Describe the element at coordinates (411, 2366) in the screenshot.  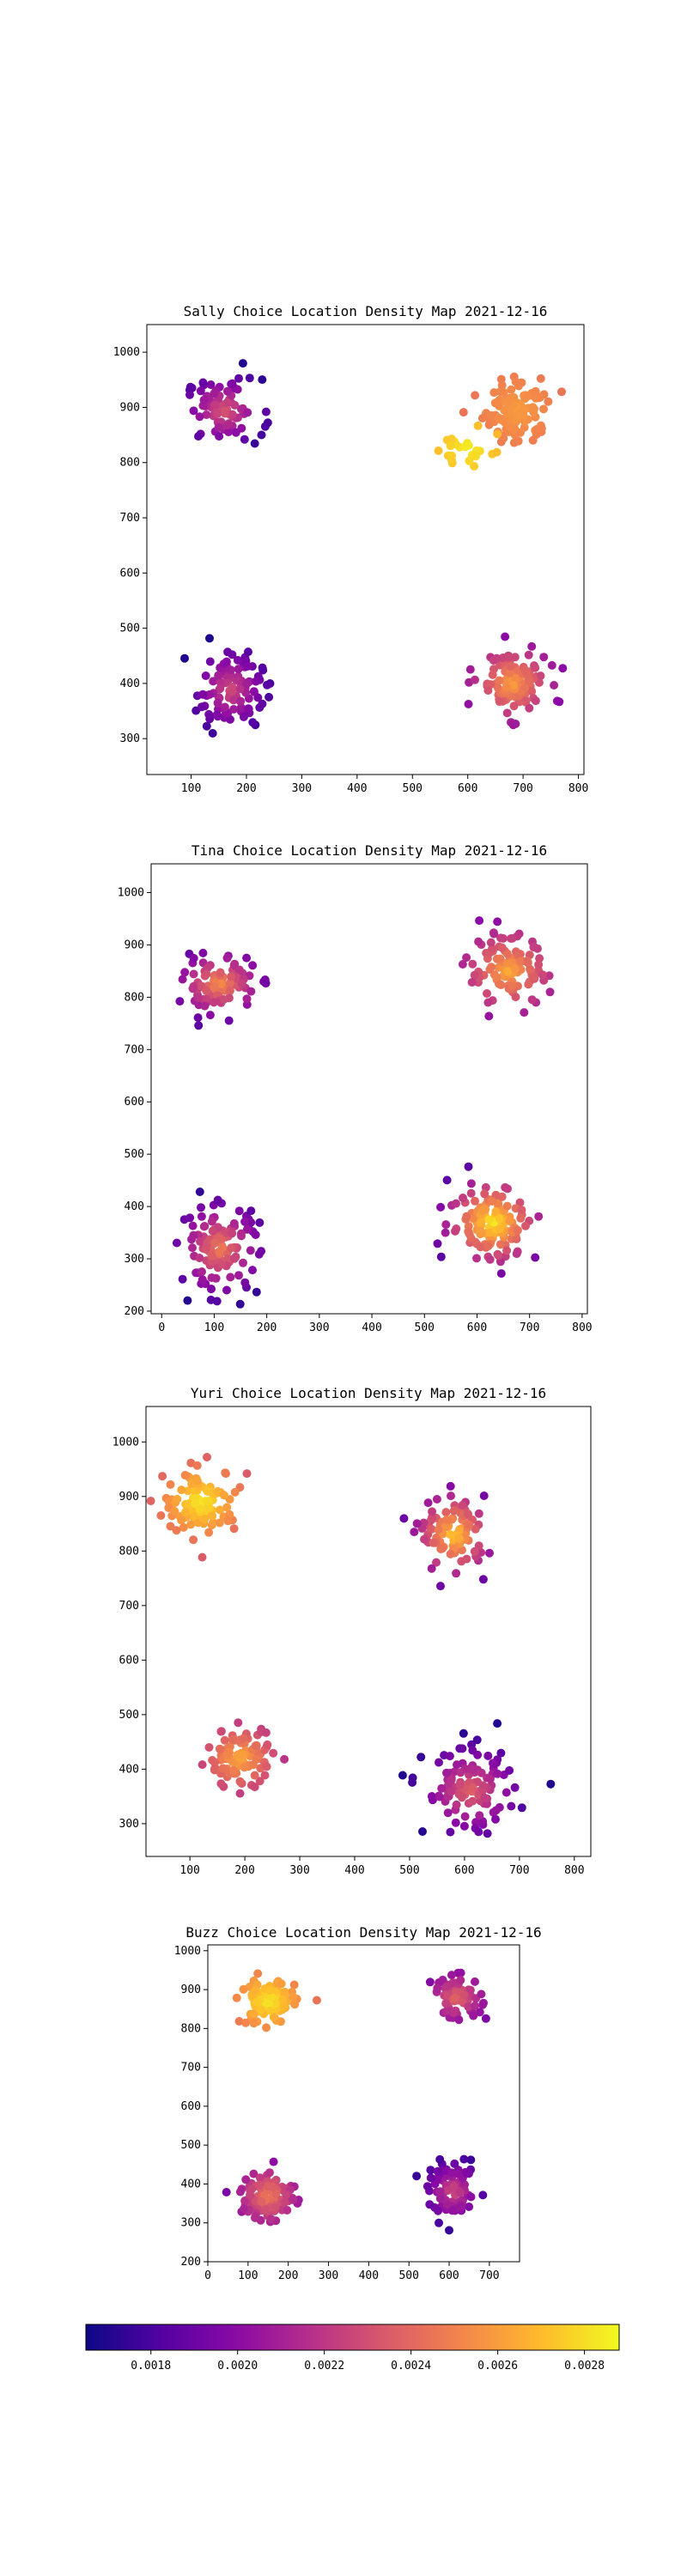
I see `colorbar-tick-label: 0.0024` at that location.